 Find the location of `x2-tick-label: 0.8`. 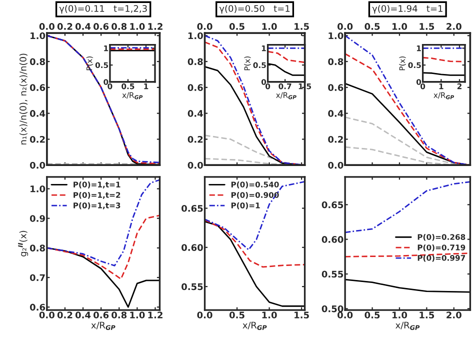

x2-tick-label: 0.8 is located at coordinates (119, 26).